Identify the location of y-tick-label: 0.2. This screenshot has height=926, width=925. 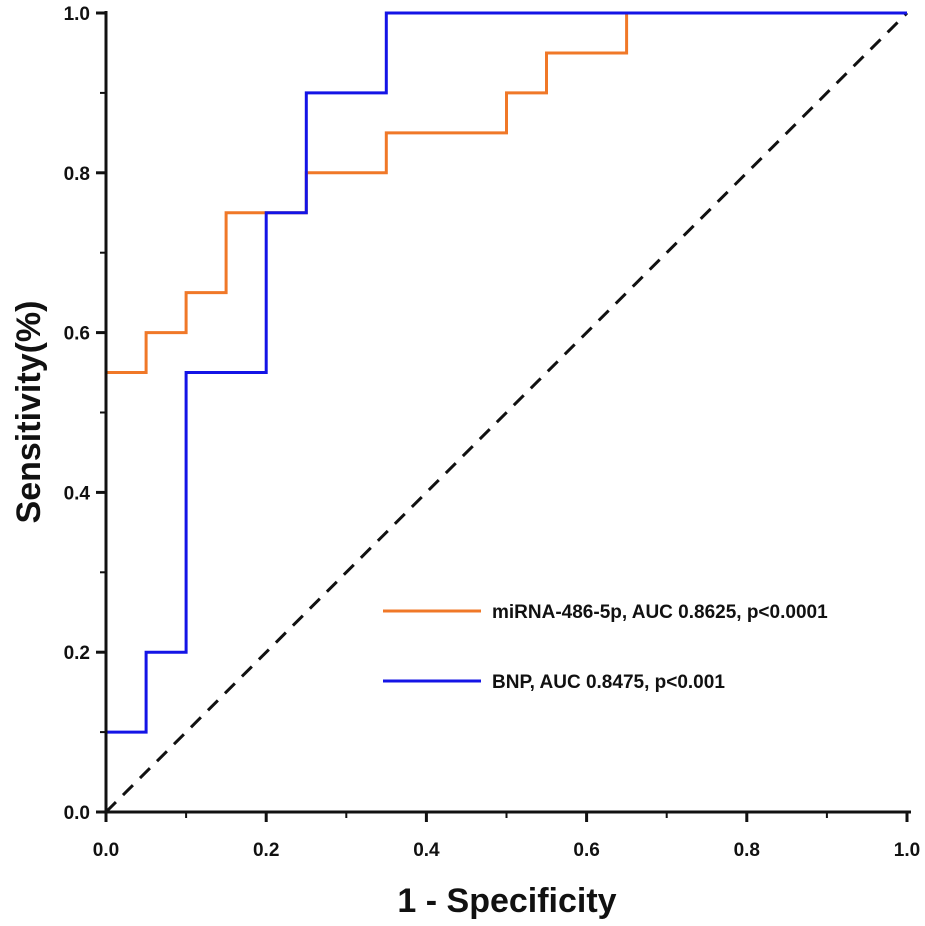
(77, 653).